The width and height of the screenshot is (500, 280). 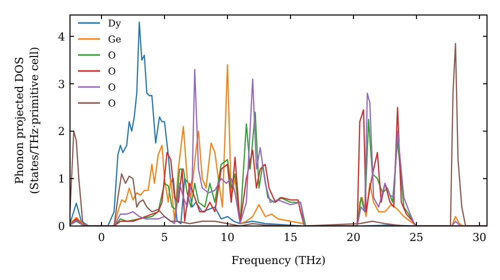 What do you see at coordinates (61, 179) in the screenshot?
I see `y-tick-label: 1` at bounding box center [61, 179].